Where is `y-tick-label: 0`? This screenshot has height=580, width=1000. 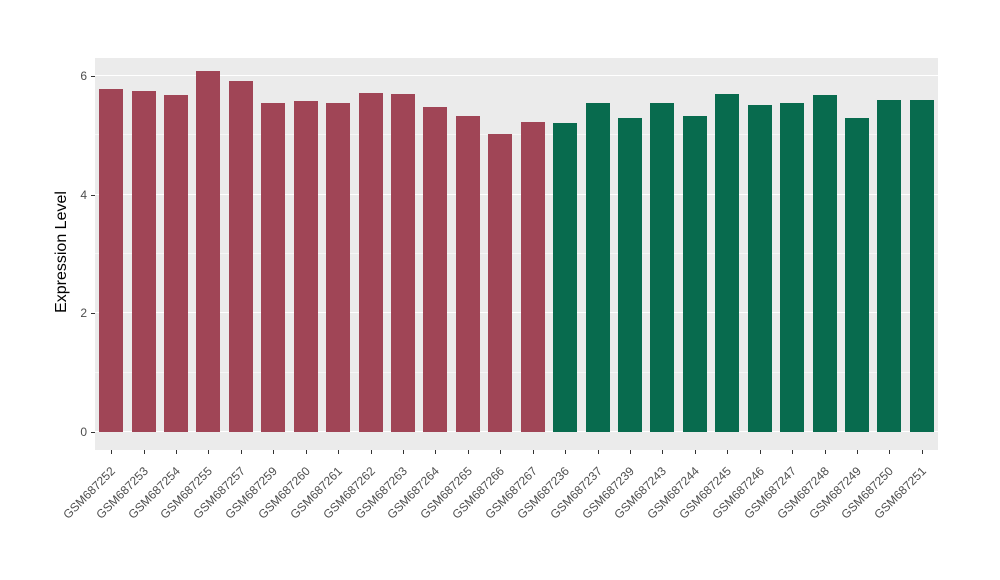
y-tick-label: 0 is located at coordinates (83, 432).